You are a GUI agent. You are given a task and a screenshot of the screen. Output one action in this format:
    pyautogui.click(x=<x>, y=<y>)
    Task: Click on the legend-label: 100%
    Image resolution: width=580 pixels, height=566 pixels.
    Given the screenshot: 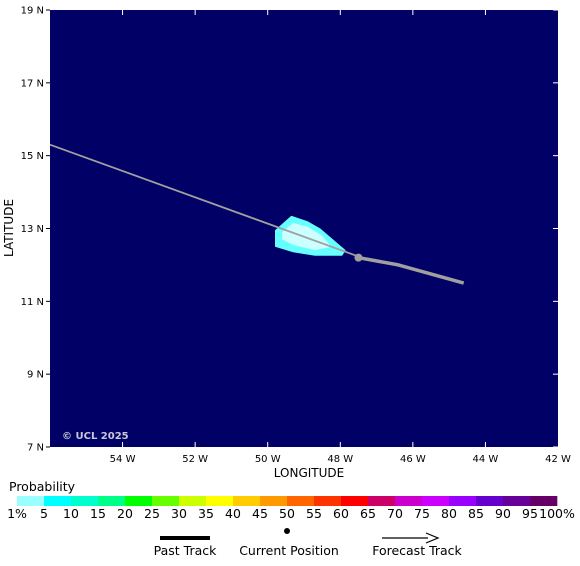 What is the action you would take?
    pyautogui.click(x=557, y=513)
    